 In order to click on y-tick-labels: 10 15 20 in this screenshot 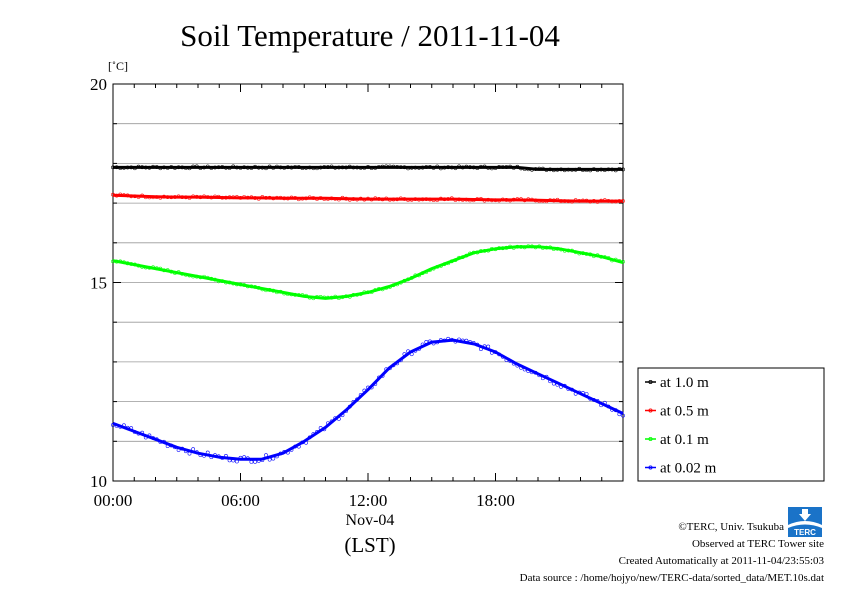, I will do `click(98, 283)`.